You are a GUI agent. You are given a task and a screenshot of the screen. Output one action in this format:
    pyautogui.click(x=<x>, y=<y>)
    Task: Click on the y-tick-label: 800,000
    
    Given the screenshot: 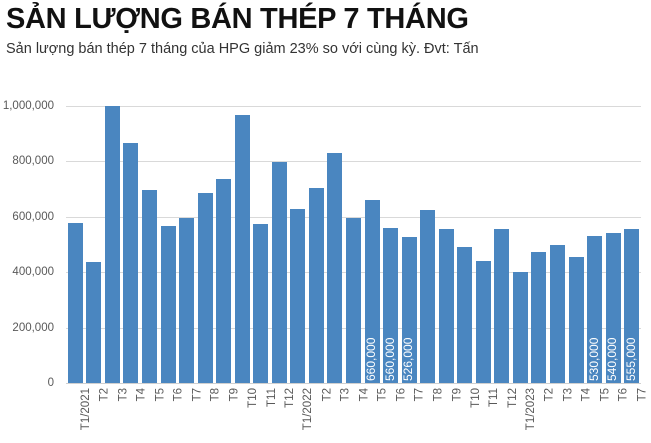 What is the action you would take?
    pyautogui.click(x=33, y=161)
    